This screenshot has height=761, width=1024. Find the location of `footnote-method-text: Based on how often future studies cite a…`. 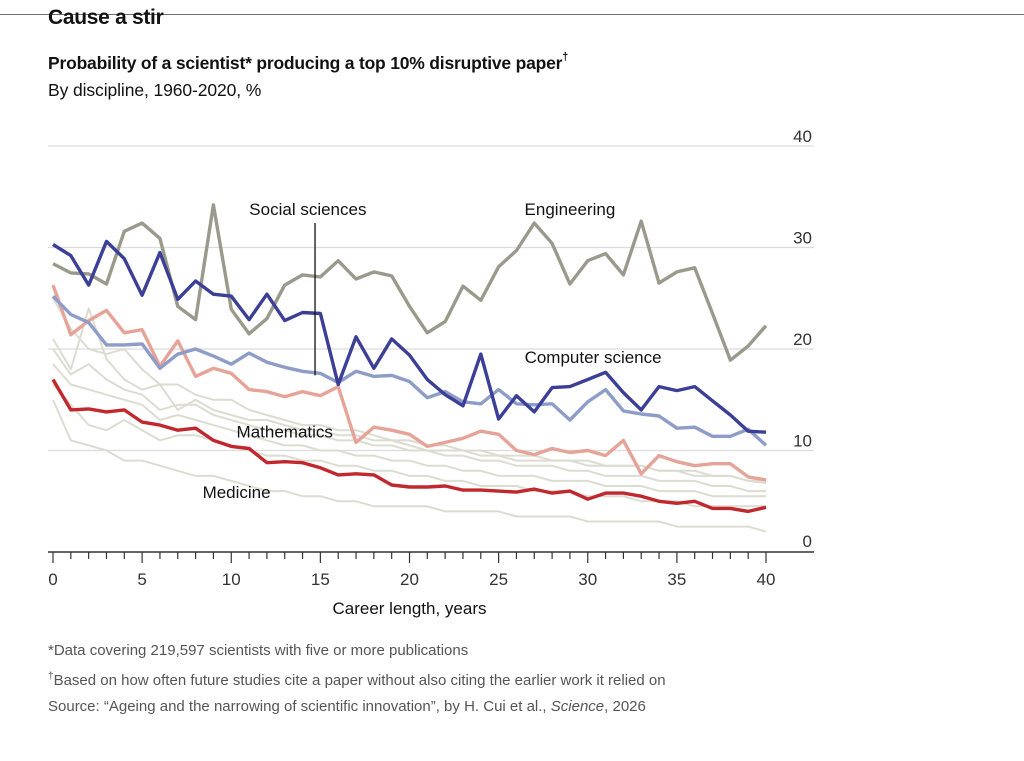

footnote-method-text: Based on how often future studies cite a… is located at coordinates (359, 680).